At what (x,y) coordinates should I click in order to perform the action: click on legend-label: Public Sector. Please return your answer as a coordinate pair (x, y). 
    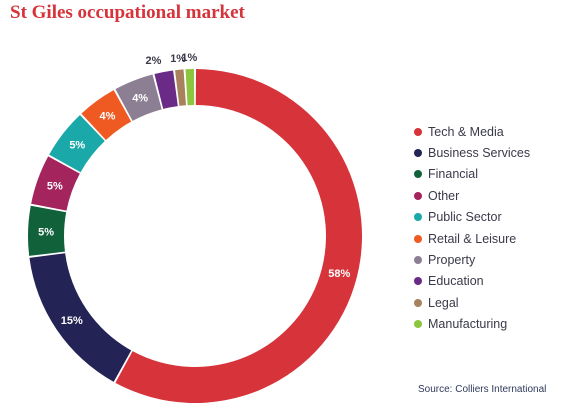
    Looking at the image, I should click on (465, 217).